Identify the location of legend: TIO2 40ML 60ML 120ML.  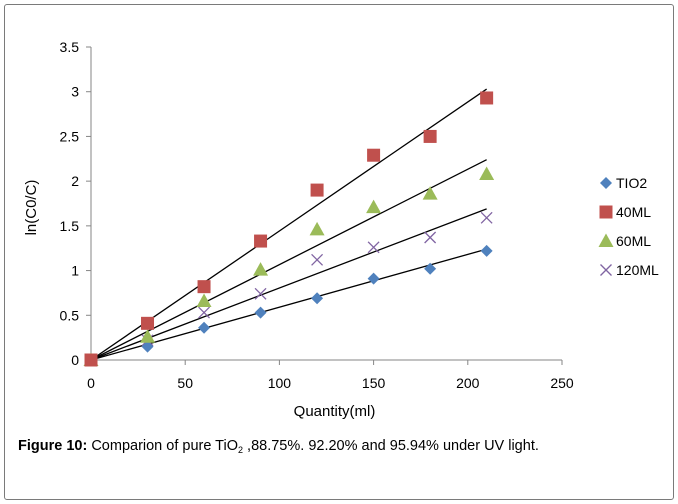
(628, 226).